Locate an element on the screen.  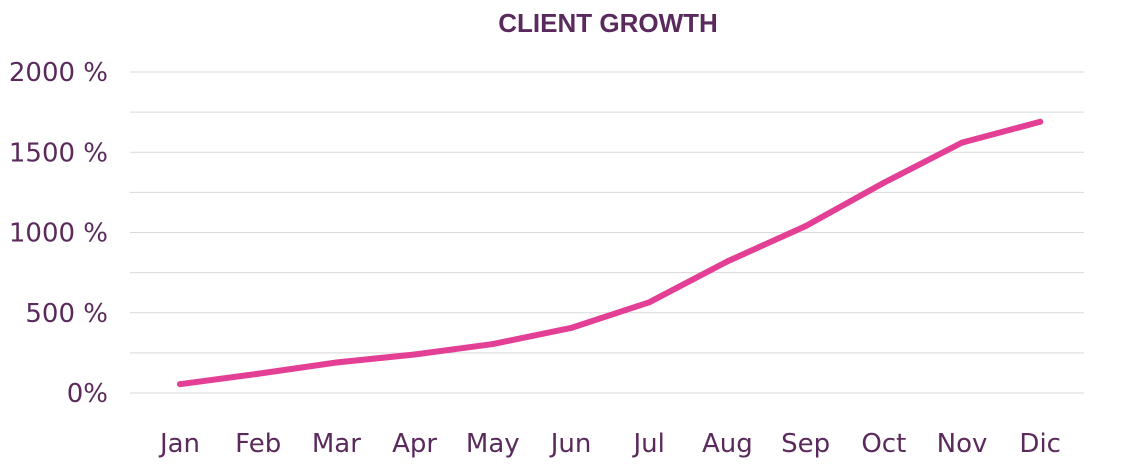
y-tick-label: 1500 % is located at coordinates (58, 153).